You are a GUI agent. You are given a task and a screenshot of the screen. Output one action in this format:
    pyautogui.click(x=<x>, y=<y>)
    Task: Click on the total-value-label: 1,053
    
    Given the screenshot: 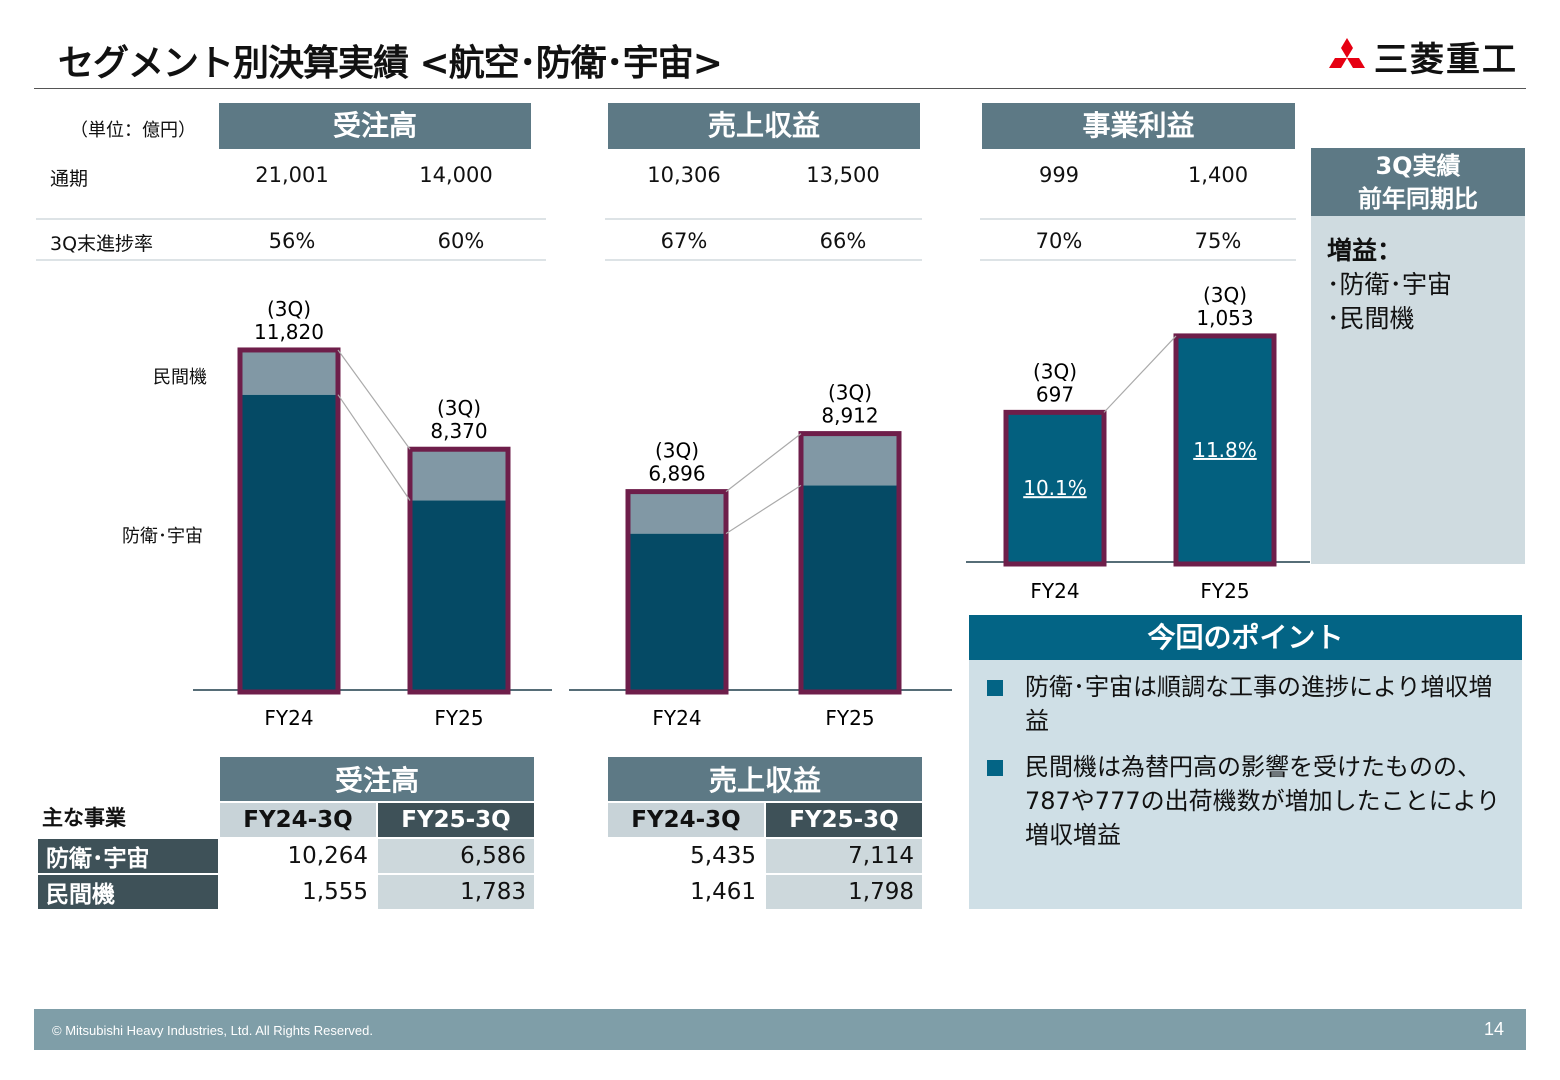 What is the action you would take?
    pyautogui.click(x=1224, y=318)
    